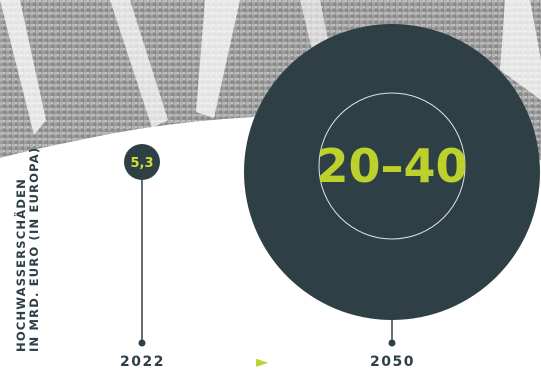 Image resolution: width=541 pixels, height=375 pixels. I want to click on bubble-2022-value: 5,3, so click(141, 163).